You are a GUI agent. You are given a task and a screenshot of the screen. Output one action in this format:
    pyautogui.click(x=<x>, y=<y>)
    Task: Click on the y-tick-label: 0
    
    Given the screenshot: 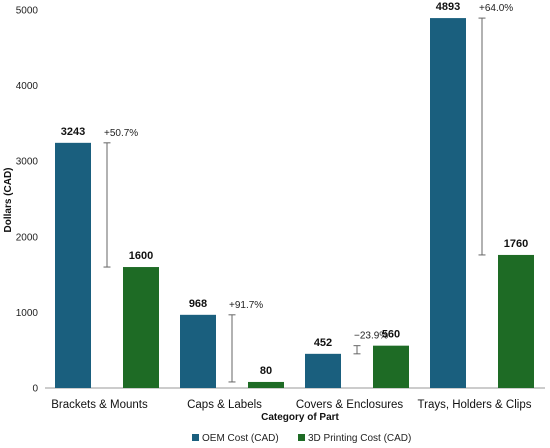 What is the action you would take?
    pyautogui.click(x=35, y=389)
    